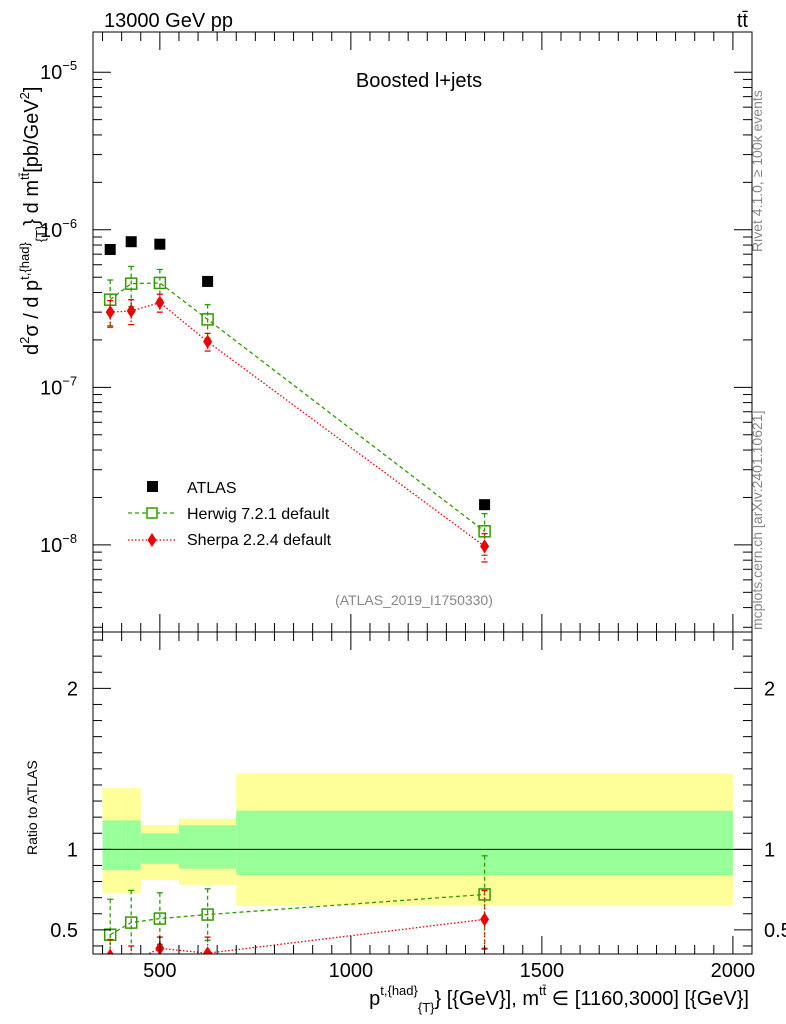 Image resolution: width=786 pixels, height=1024 pixels. Describe the element at coordinates (152, 513) in the screenshot. I see `legend-marker-herwig` at that location.